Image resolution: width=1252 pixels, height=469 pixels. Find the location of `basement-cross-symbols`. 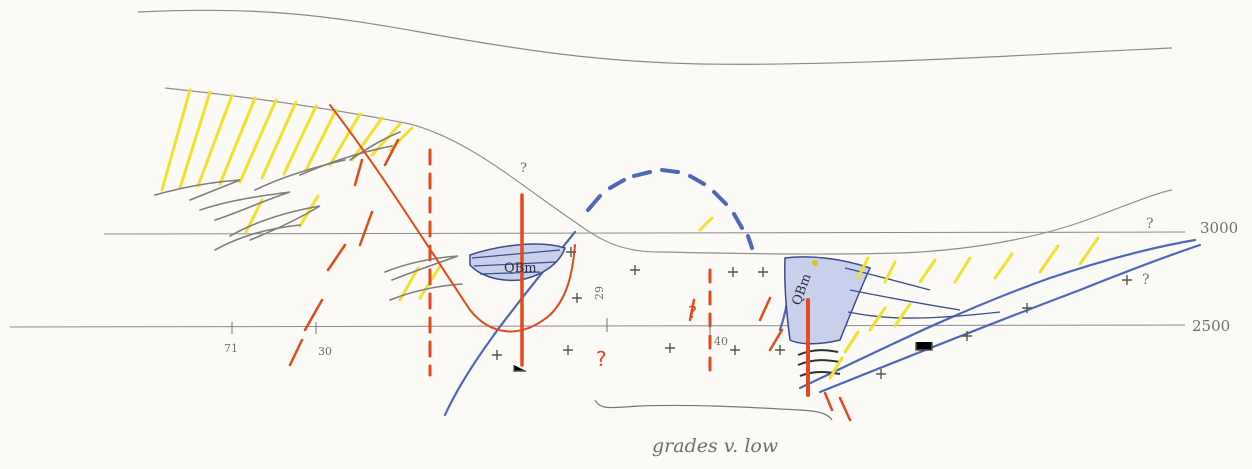

basement-cross-symbols is located at coordinates (812, 313).